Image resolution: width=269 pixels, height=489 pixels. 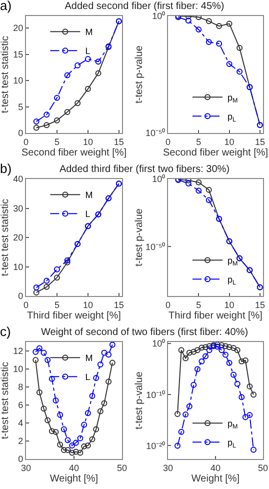 What do you see at coordinates (155, 247) in the screenshot?
I see `y-tick-label: 10⁻⁵⁰` at bounding box center [155, 247].